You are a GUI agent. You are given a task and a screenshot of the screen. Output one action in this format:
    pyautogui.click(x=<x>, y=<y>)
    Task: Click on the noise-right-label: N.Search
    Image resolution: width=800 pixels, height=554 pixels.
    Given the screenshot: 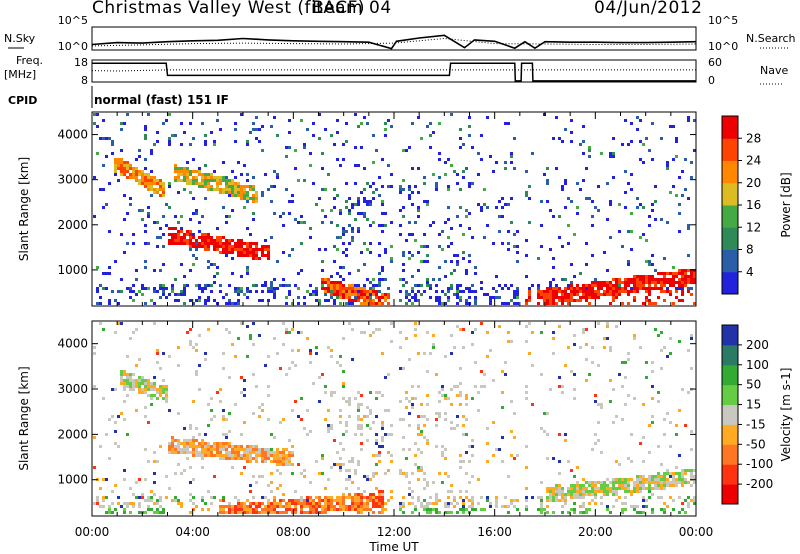 What is the action you would take?
    pyautogui.click(x=771, y=38)
    